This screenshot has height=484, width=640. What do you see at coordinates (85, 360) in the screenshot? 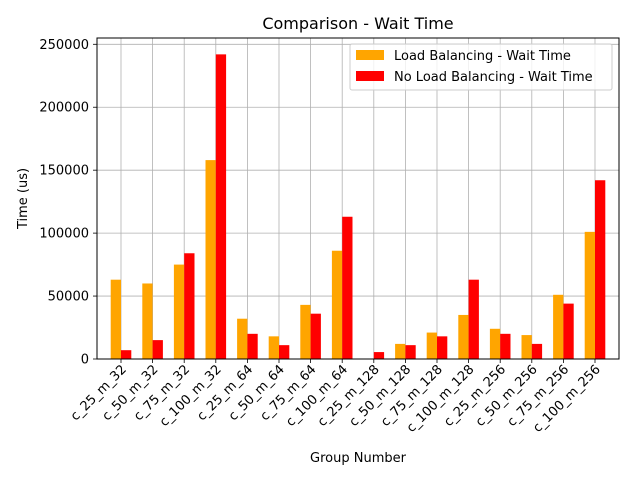
I see `y-tick-label: 0` at bounding box center [85, 360].